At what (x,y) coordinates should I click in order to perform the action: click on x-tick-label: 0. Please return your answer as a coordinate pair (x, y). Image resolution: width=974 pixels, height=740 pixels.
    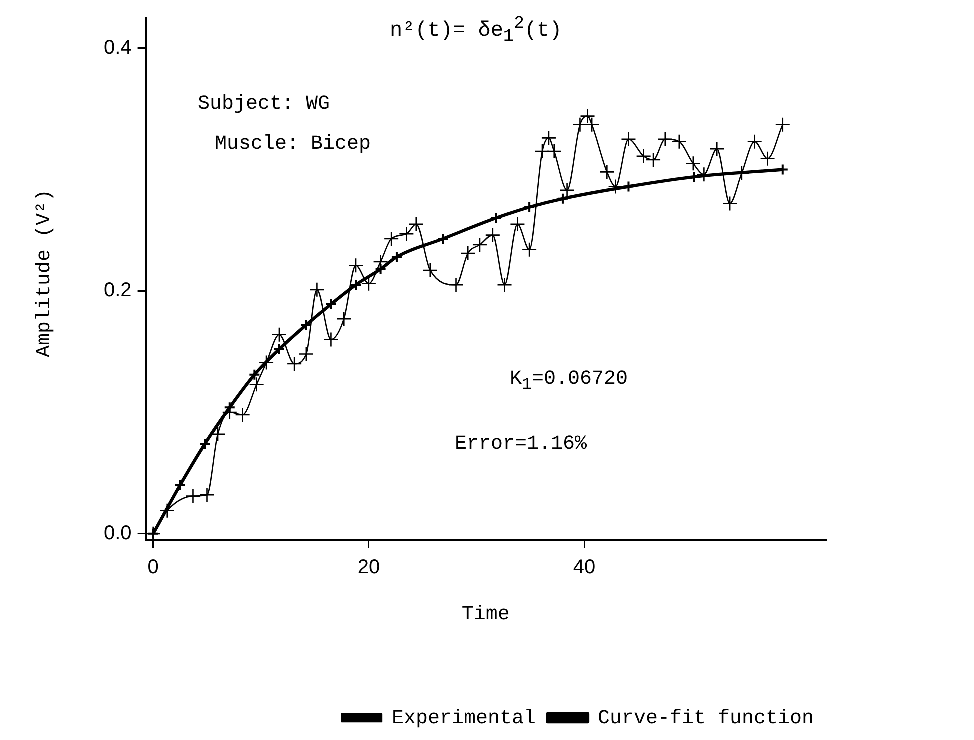
    Looking at the image, I should click on (153, 567).